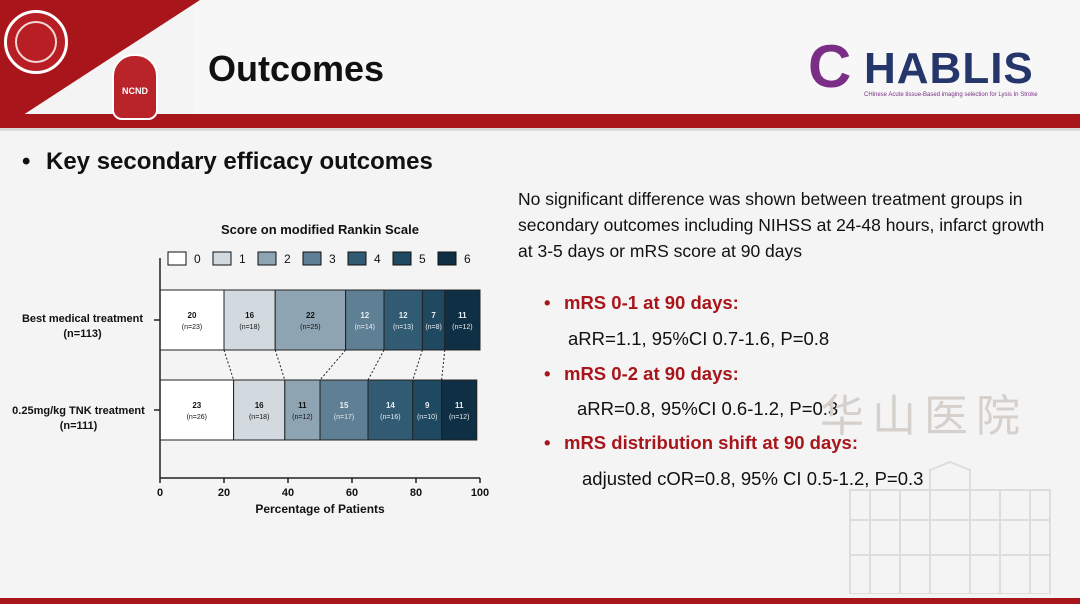 Image resolution: width=1080 pixels, height=604 pixels. Describe the element at coordinates (332, 259) in the screenshot. I see `legend-label-3: 3` at that location.